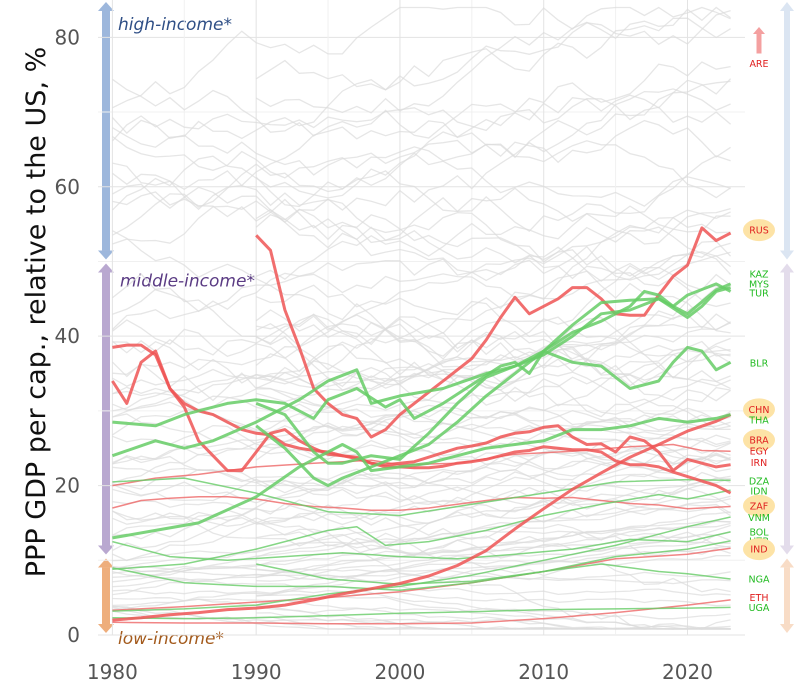 This screenshot has width=800, height=694. Describe the element at coordinates (106, 563) in the screenshot. I see `band-arrow-left-2-head-up` at that location.